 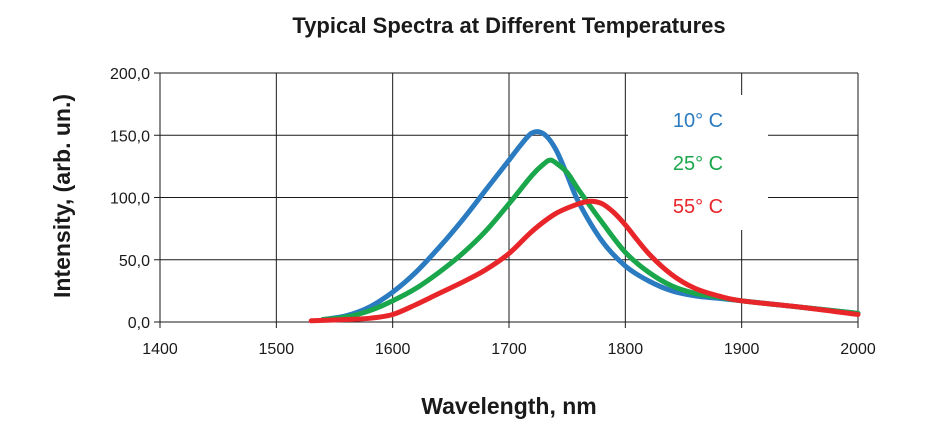 I want to click on x-tick-label: 2000, so click(x=858, y=349).